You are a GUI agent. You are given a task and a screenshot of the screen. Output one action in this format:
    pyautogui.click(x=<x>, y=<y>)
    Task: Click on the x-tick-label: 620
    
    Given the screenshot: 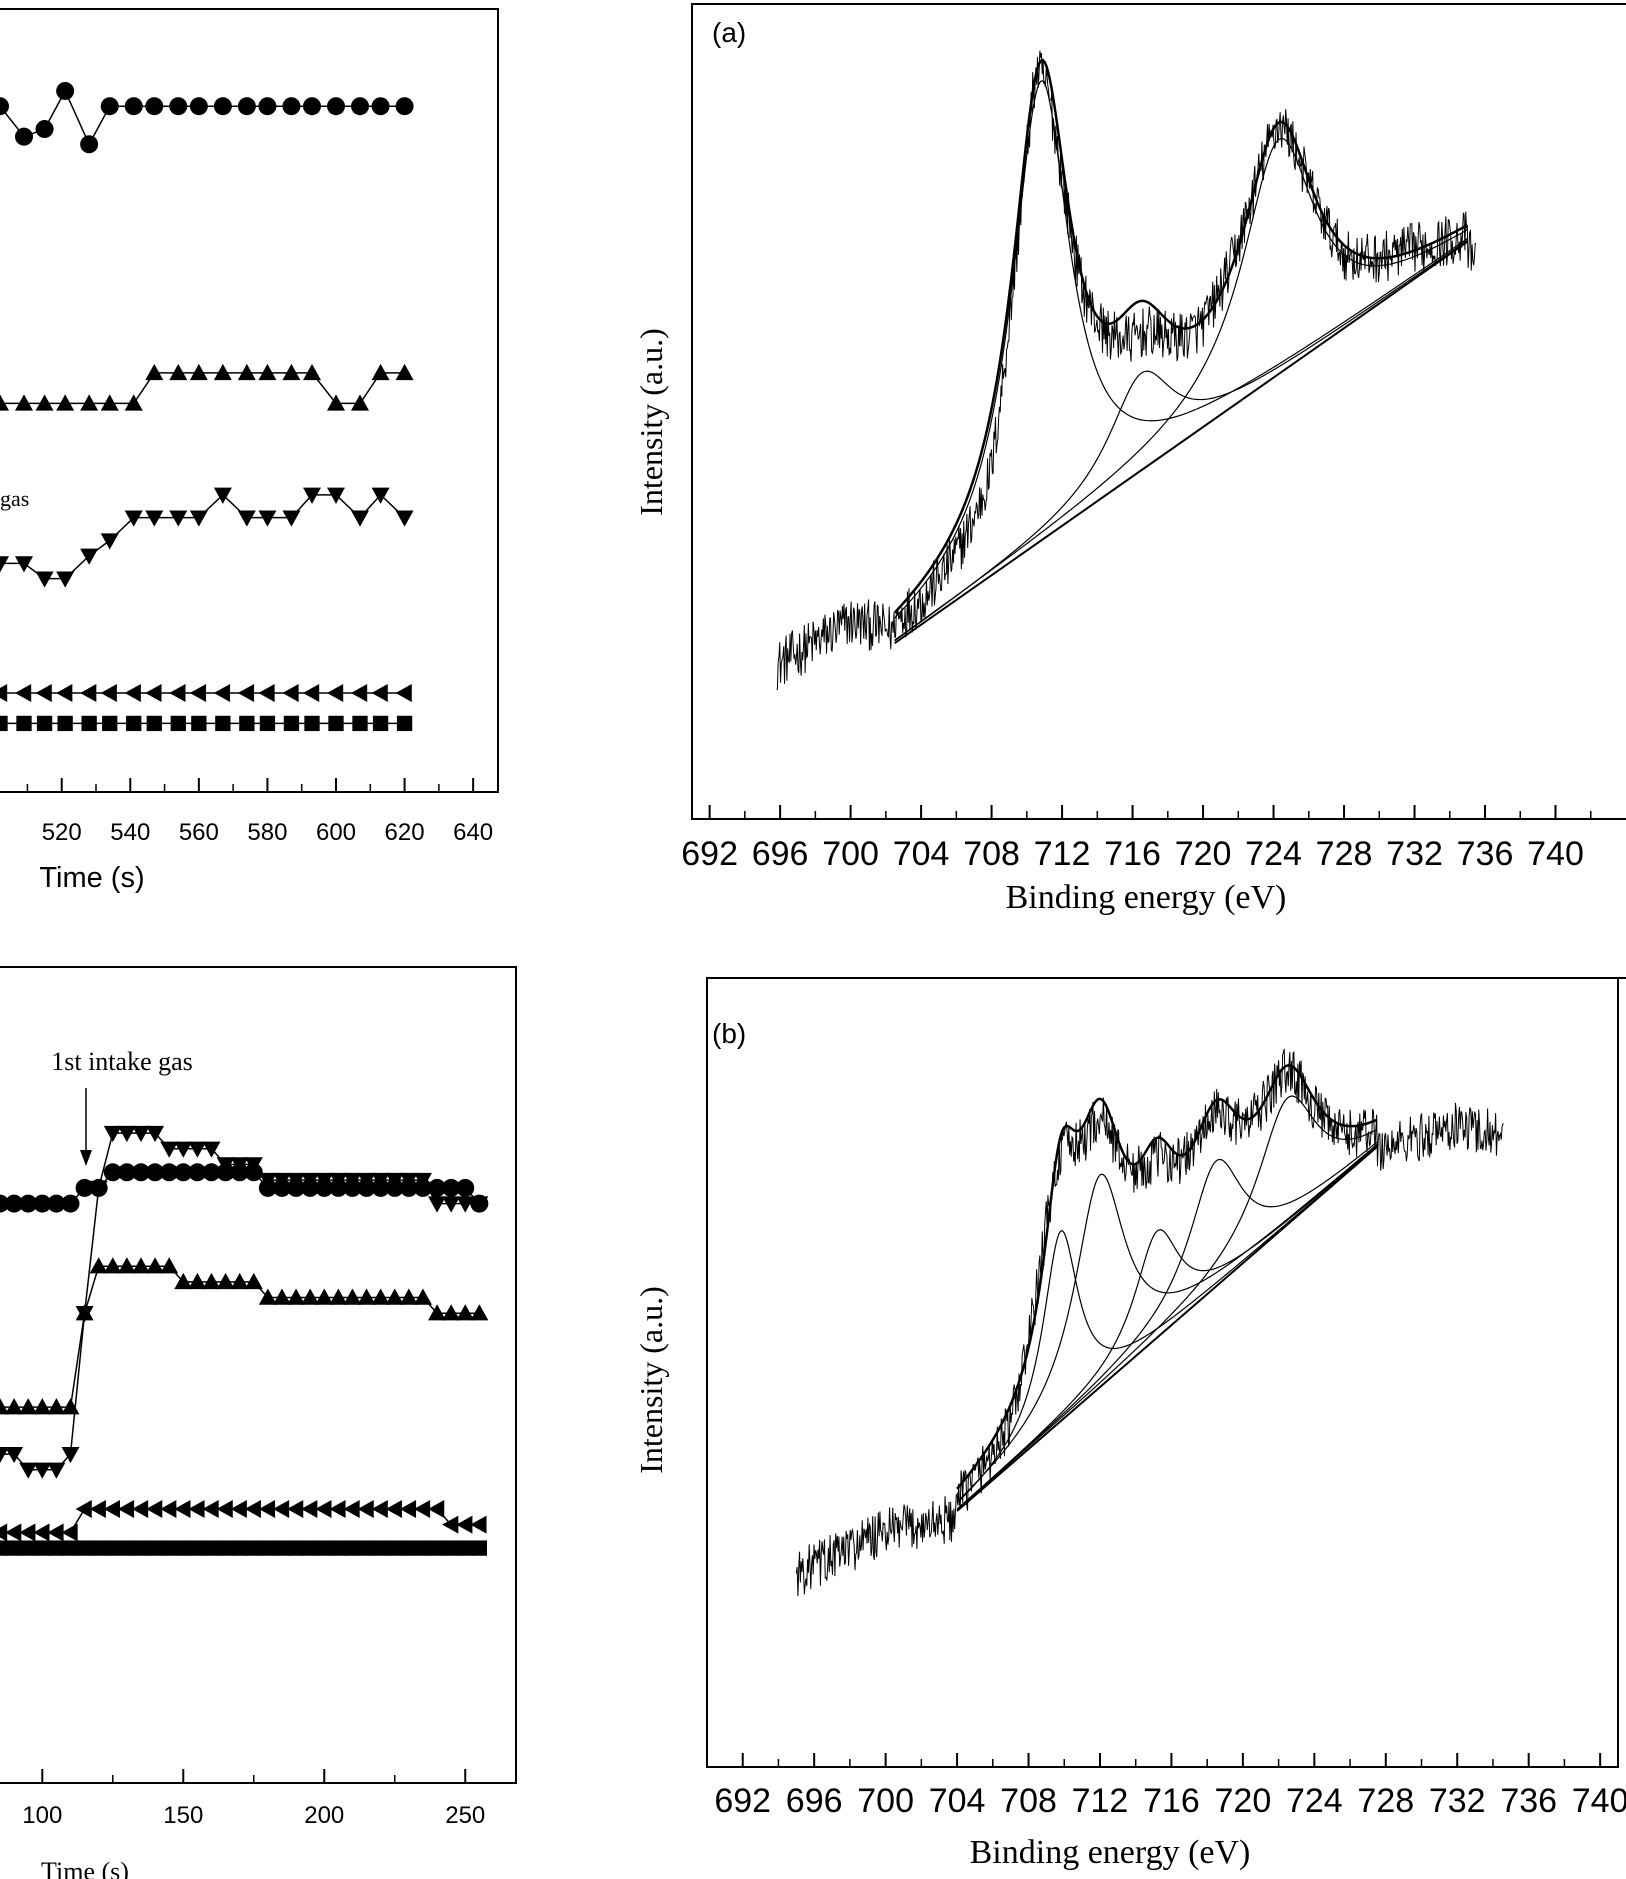 What is the action you would take?
    pyautogui.click(x=405, y=832)
    